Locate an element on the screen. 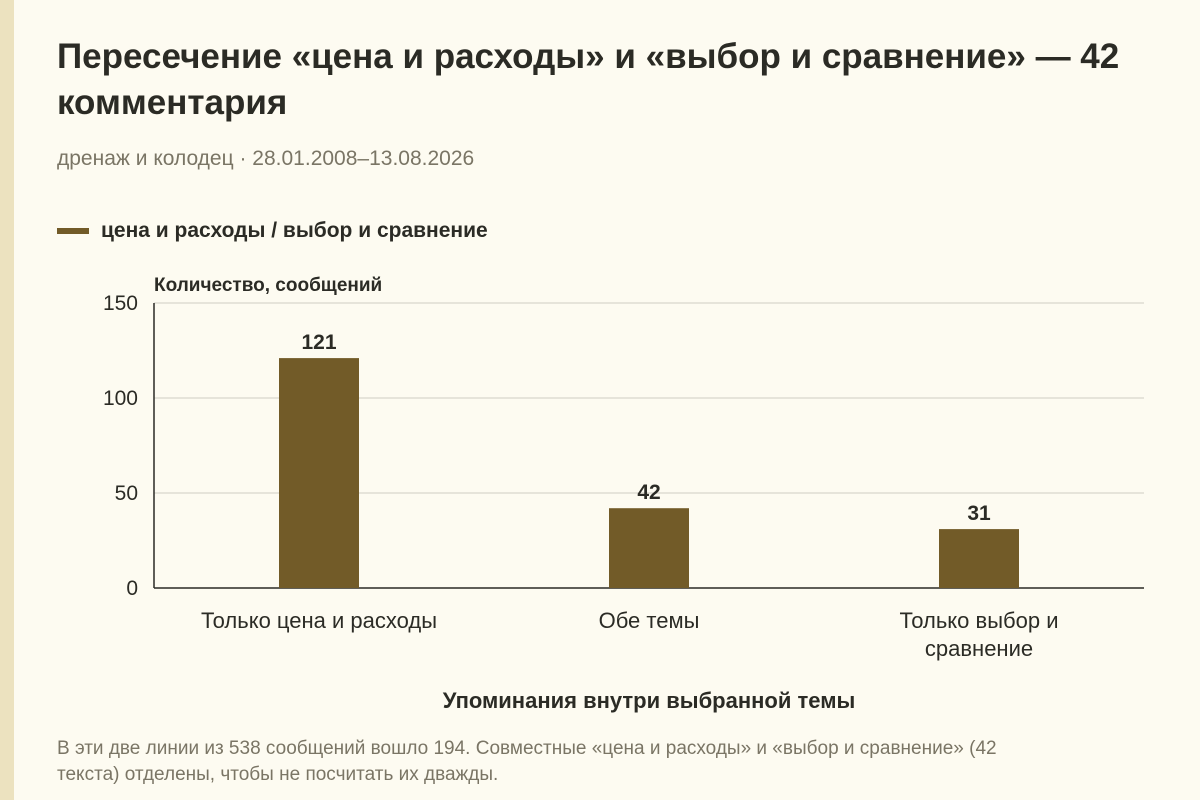 The image size is (1200, 800). x-tick-label: Только выбор и is located at coordinates (979, 620).